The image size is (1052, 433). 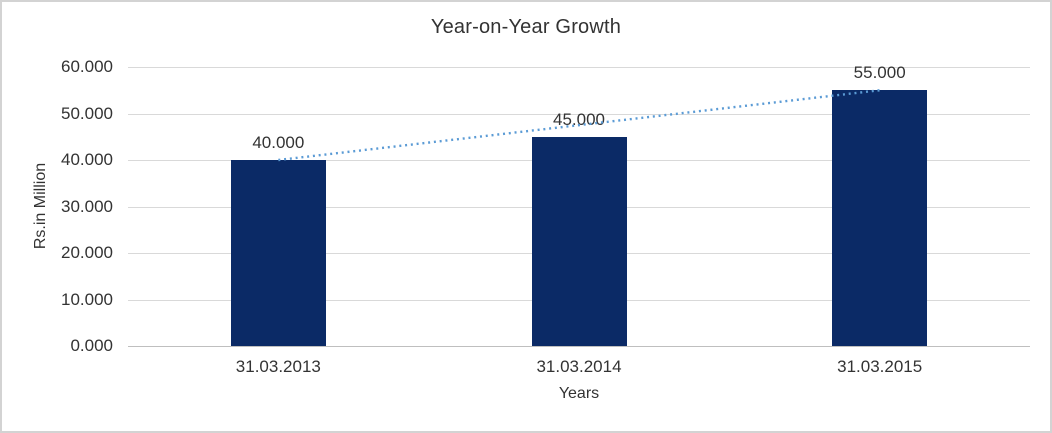 What do you see at coordinates (880, 366) in the screenshot?
I see `x-tick-label: 31.03.2015` at bounding box center [880, 366].